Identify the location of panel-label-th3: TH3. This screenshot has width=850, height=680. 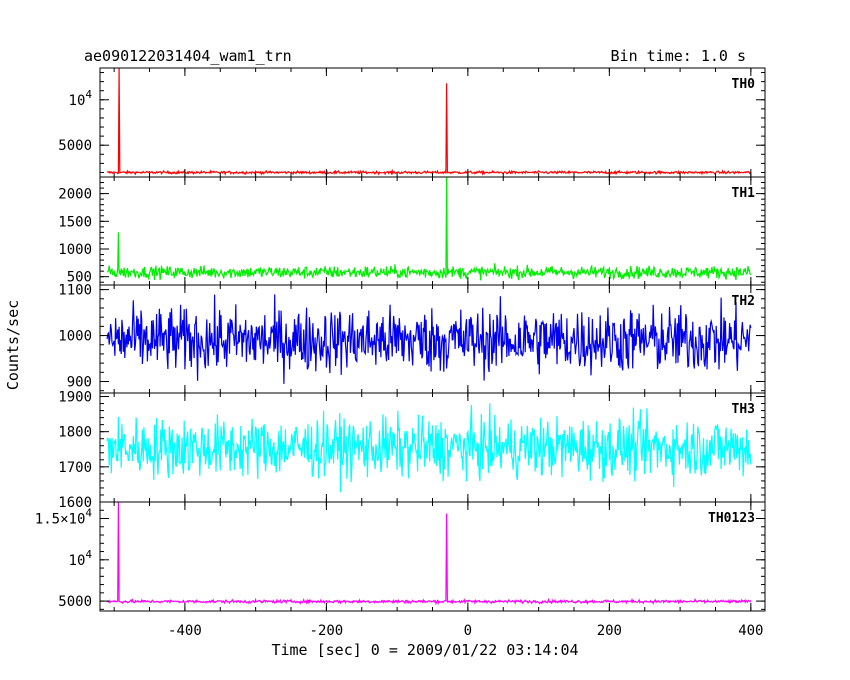
(743, 409).